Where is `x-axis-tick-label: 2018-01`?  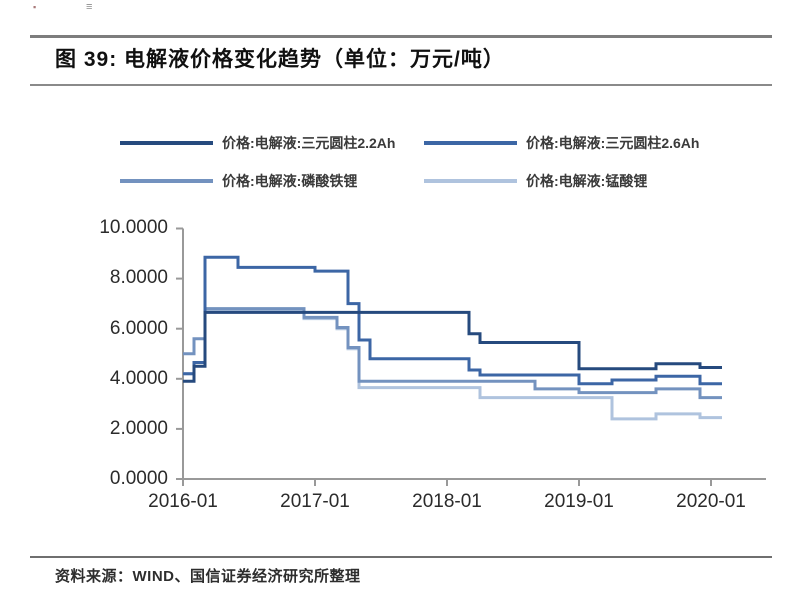 x-axis-tick-label: 2018-01 is located at coordinates (447, 501).